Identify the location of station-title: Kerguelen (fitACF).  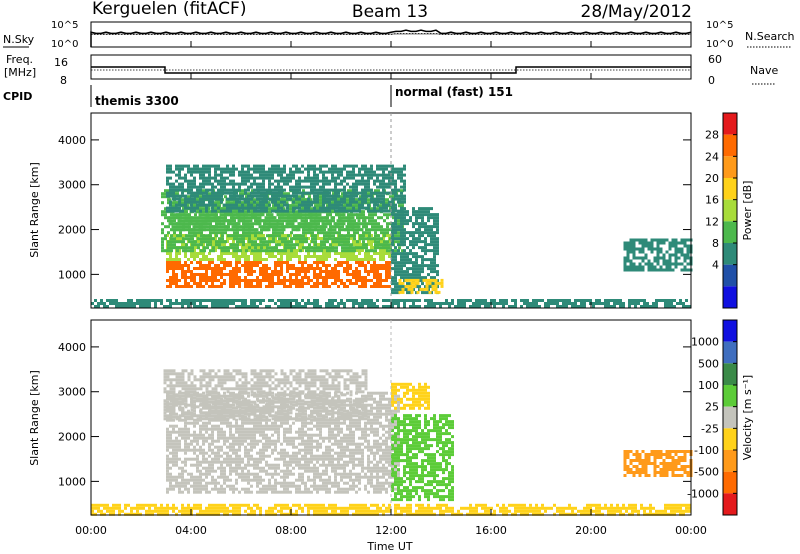
(169, 9).